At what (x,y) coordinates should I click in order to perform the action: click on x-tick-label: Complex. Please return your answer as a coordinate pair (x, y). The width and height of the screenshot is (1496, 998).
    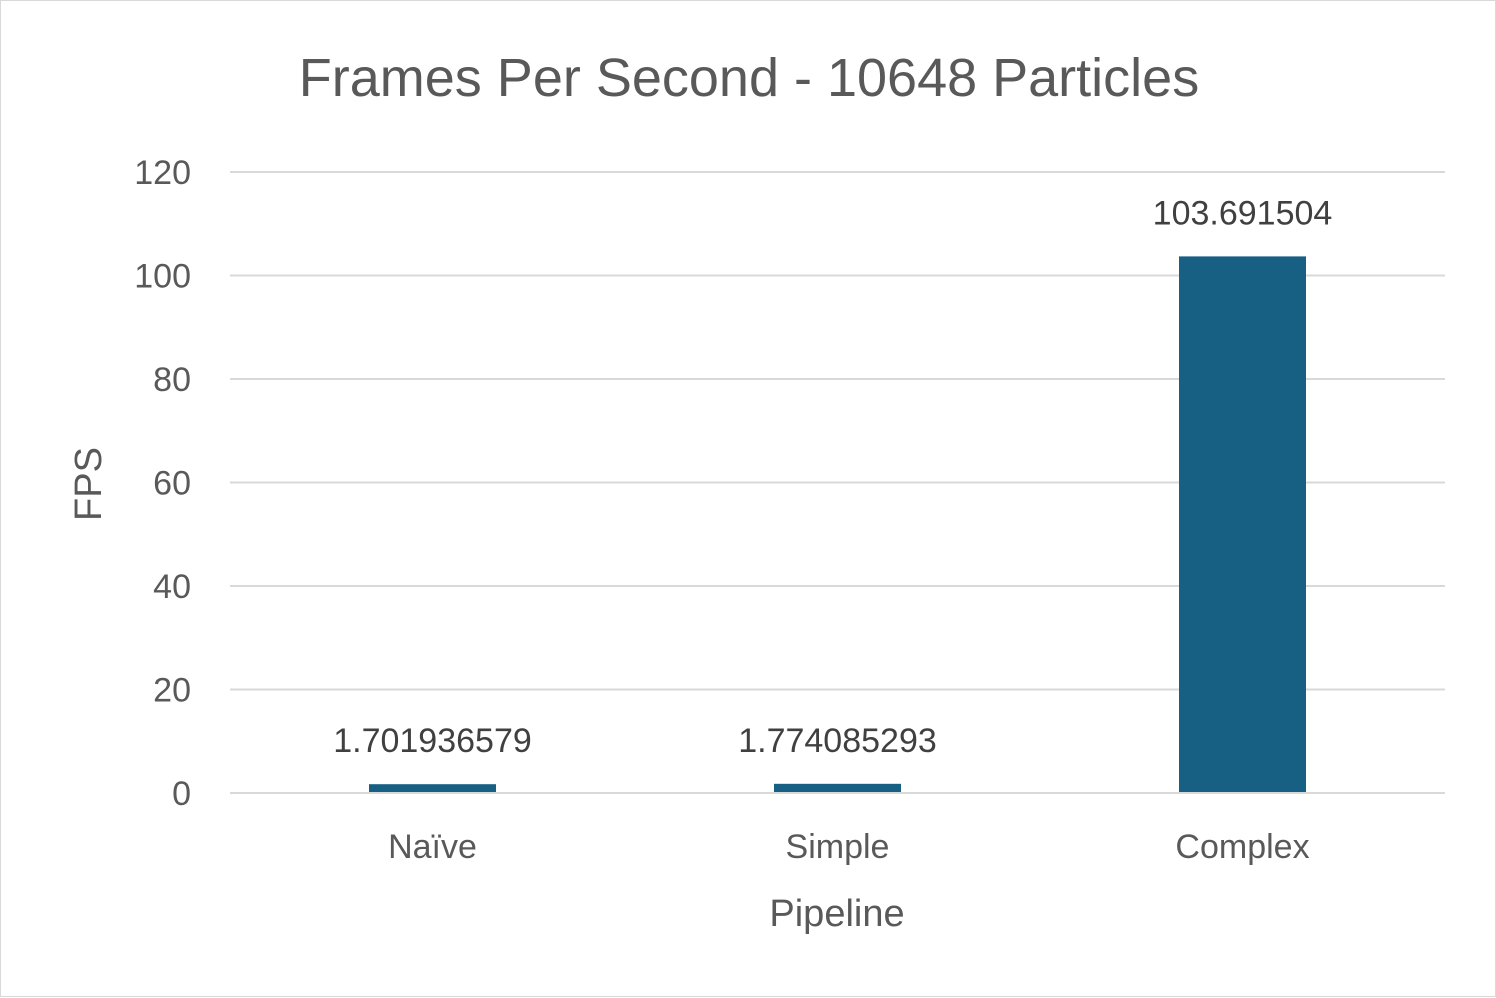
    Looking at the image, I should click on (1242, 847).